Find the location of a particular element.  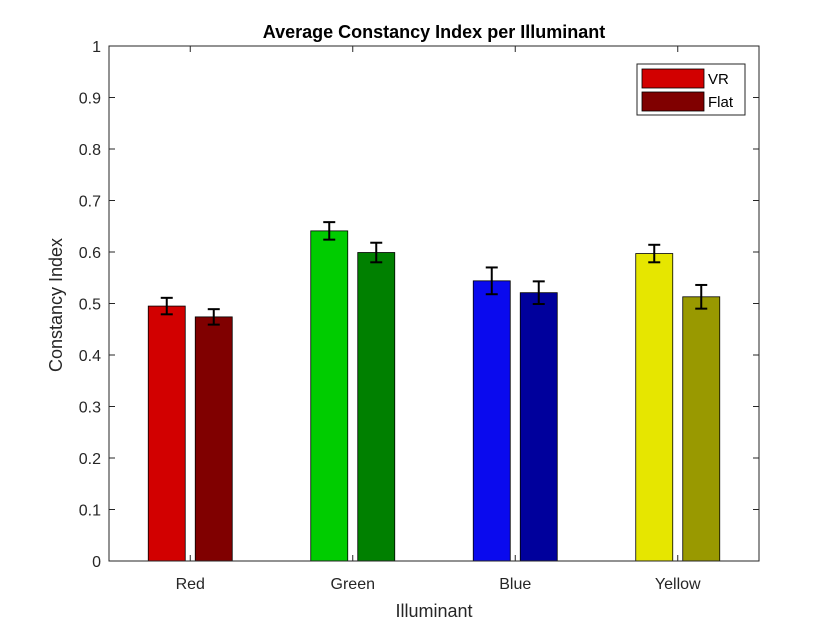

error-bar-green-vr is located at coordinates (329, 231).